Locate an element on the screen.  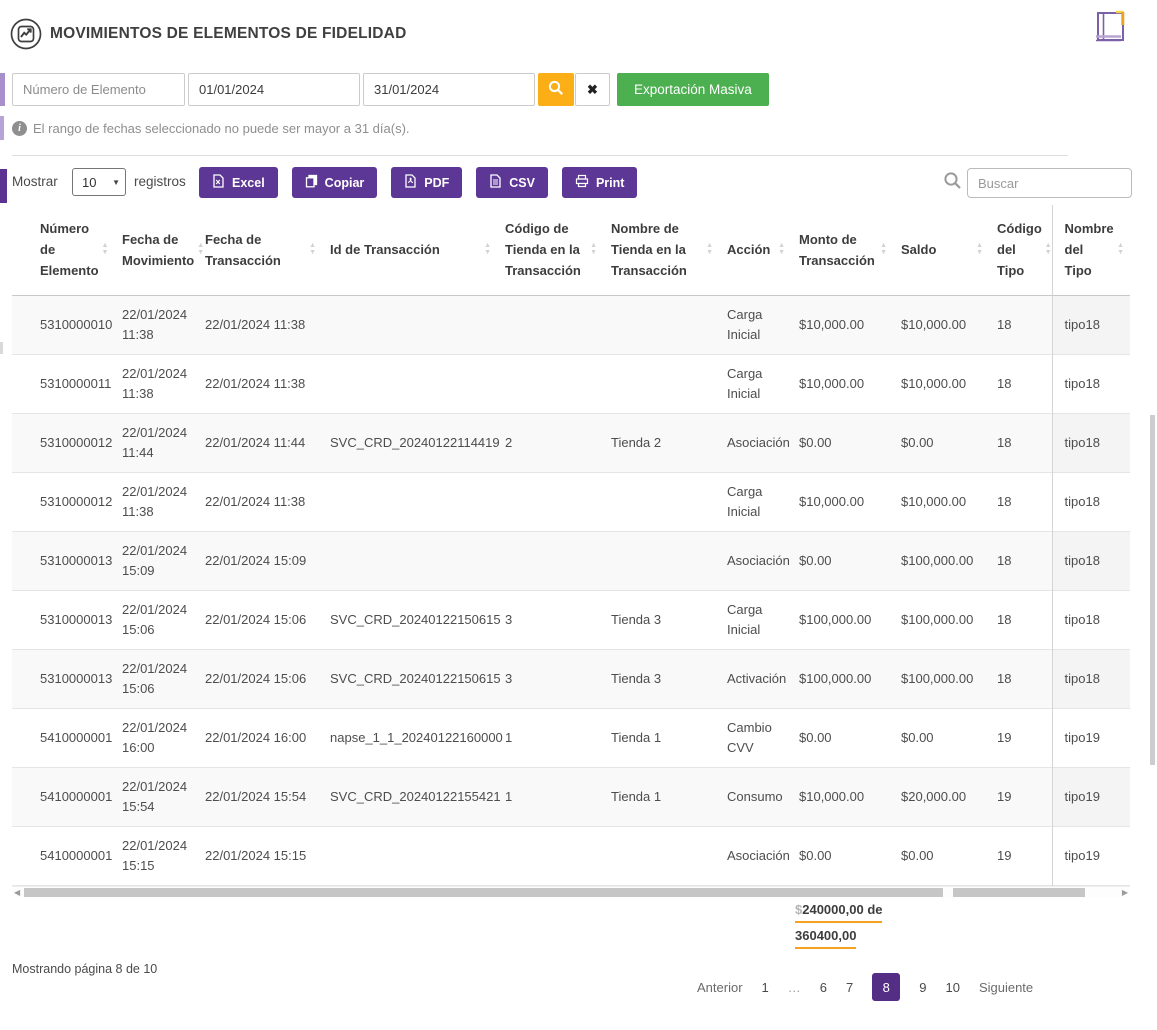
table-controls: Mostrar 10 ▼ registros Excel is located at coordinates (572, 183).